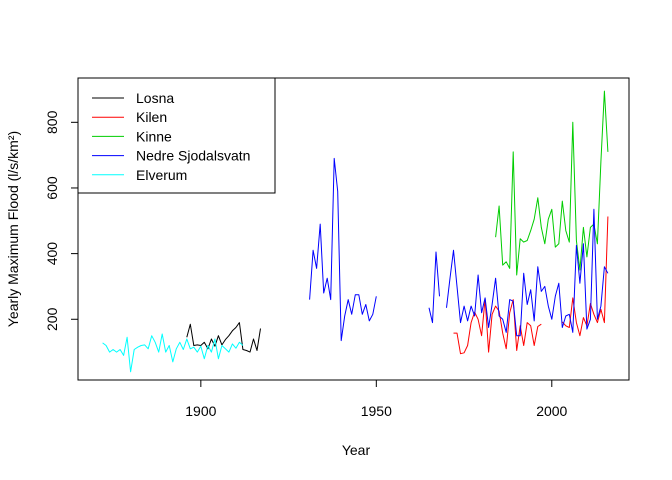  What do you see at coordinates (52, 254) in the screenshot?
I see `y-tick-label: 400` at bounding box center [52, 254].